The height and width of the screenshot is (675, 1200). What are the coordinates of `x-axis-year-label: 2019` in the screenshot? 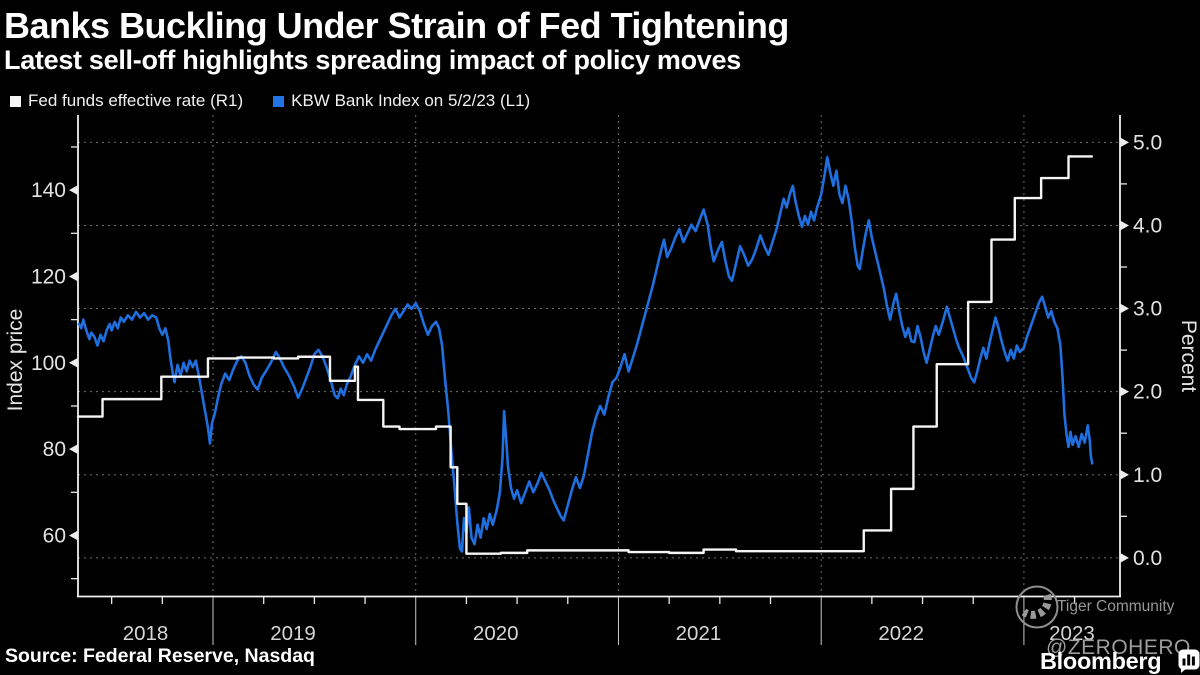 It's located at (293, 633).